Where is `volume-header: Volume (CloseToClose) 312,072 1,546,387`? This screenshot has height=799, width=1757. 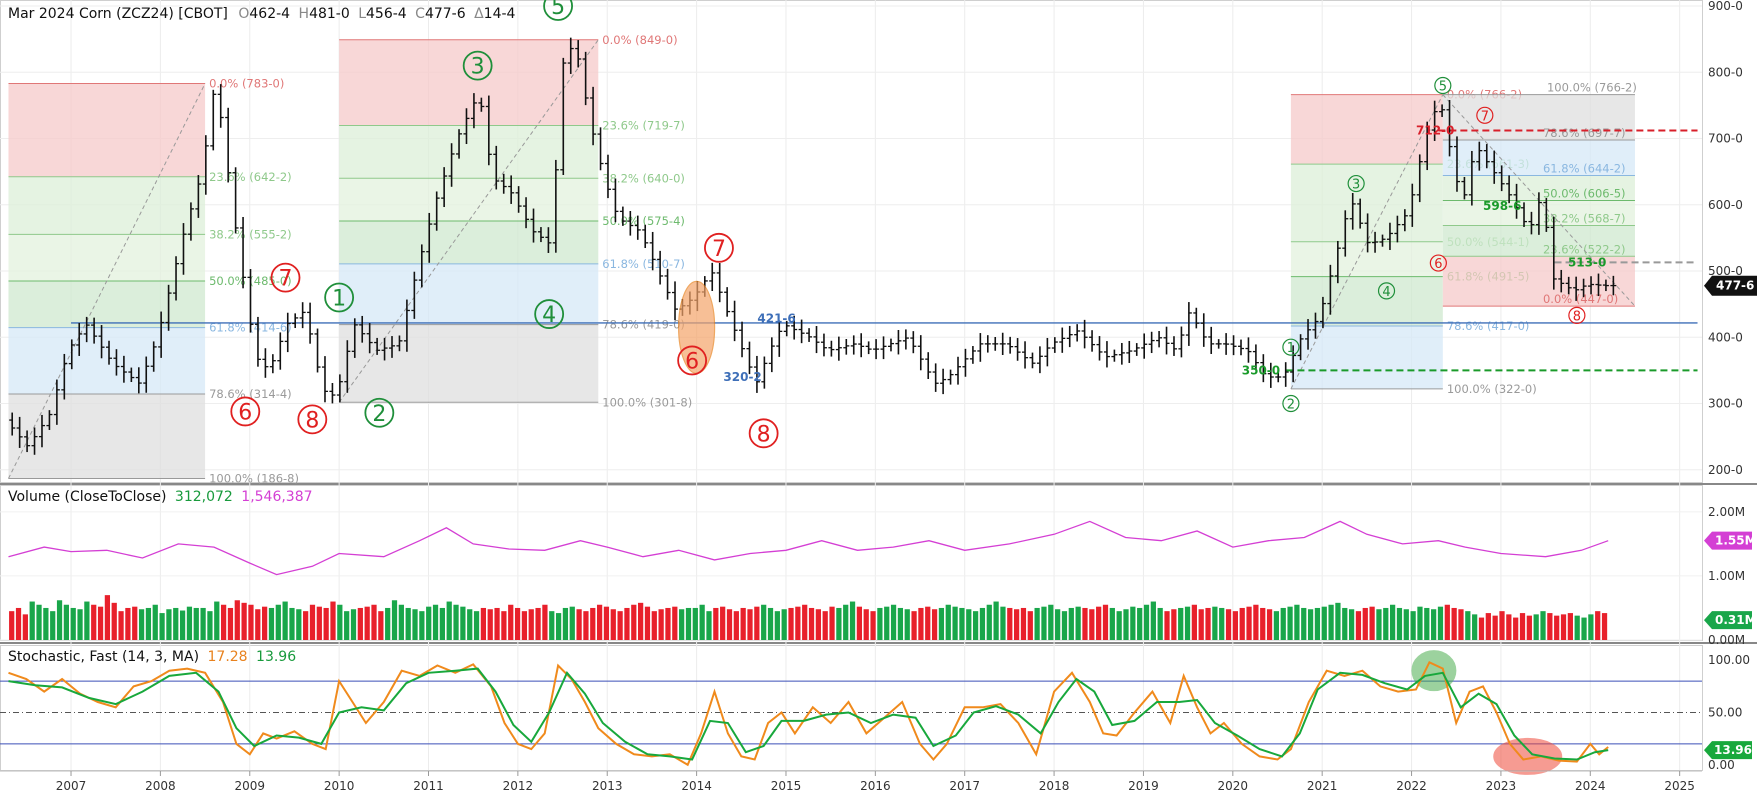
volume-header: Volume (CloseToClose) 312,072 1,546,387 is located at coordinates (160, 497).